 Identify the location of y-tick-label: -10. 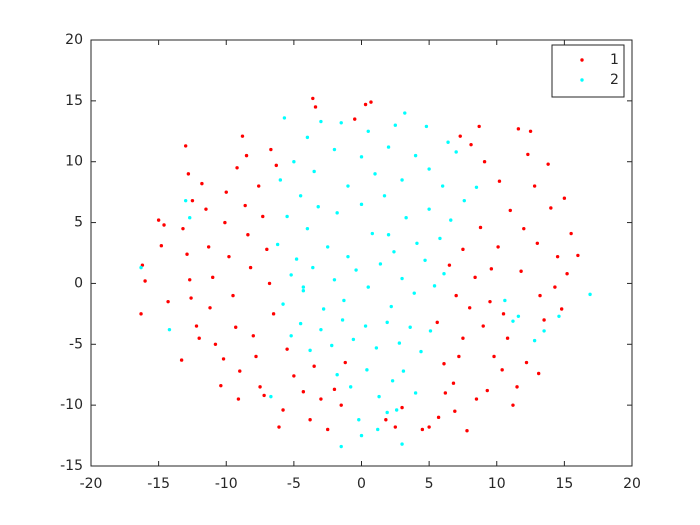
(71, 405).